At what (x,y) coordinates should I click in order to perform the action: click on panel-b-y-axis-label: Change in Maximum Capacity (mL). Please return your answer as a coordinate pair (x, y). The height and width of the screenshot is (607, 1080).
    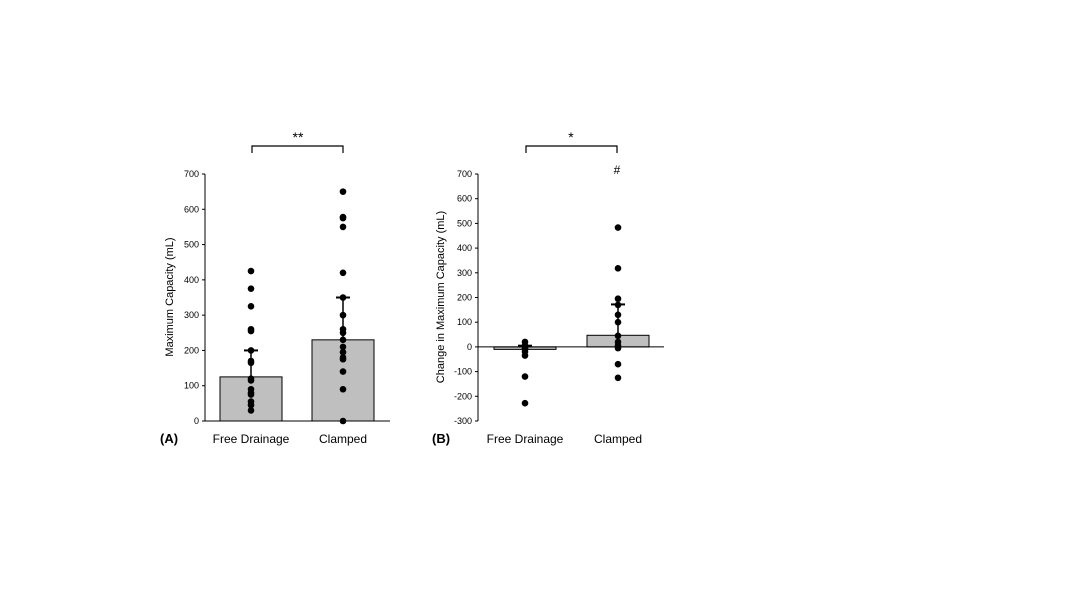
    Looking at the image, I should click on (441, 297).